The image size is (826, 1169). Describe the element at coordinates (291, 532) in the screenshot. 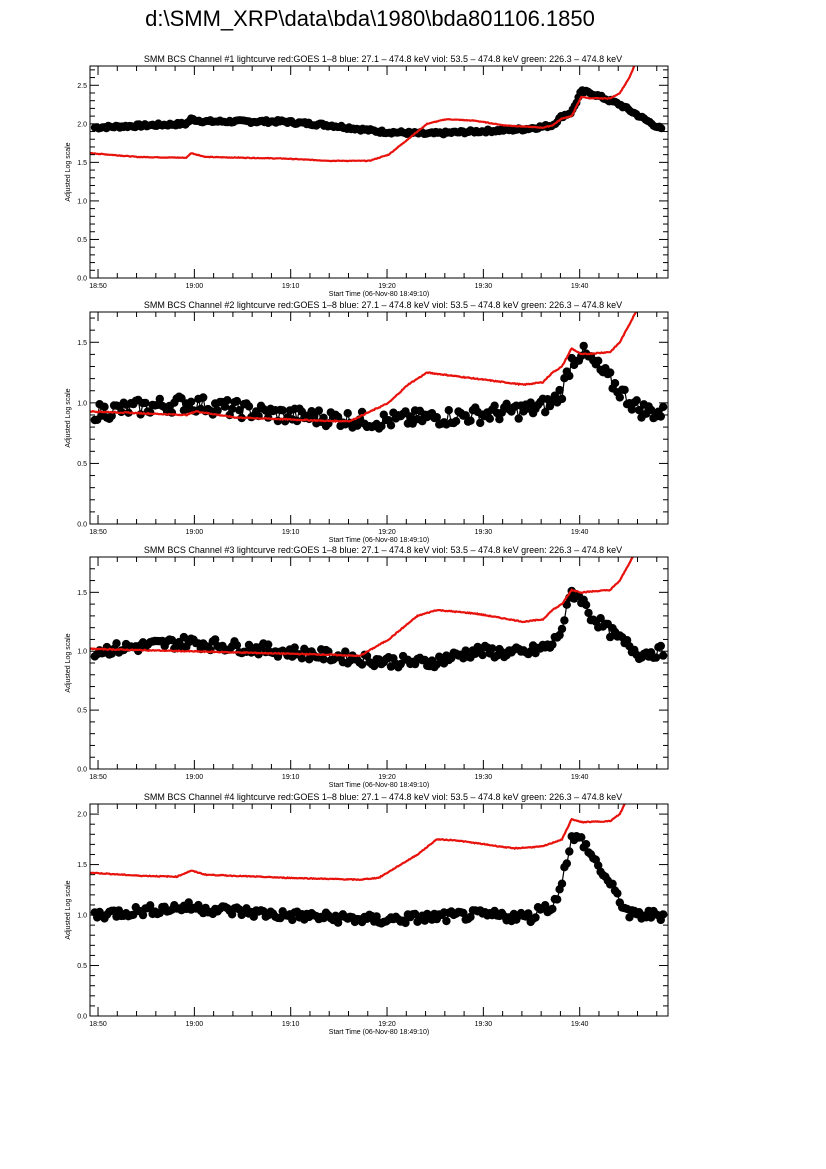

I see `x-tick-label: 19:10` at that location.